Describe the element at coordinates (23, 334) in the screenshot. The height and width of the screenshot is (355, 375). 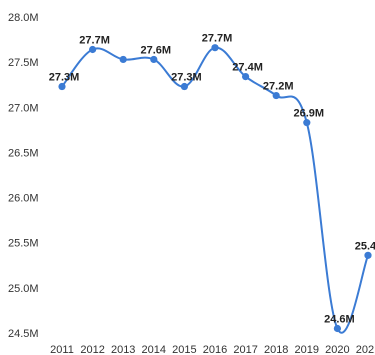
I see `y-tick-label: 24.5M` at that location.